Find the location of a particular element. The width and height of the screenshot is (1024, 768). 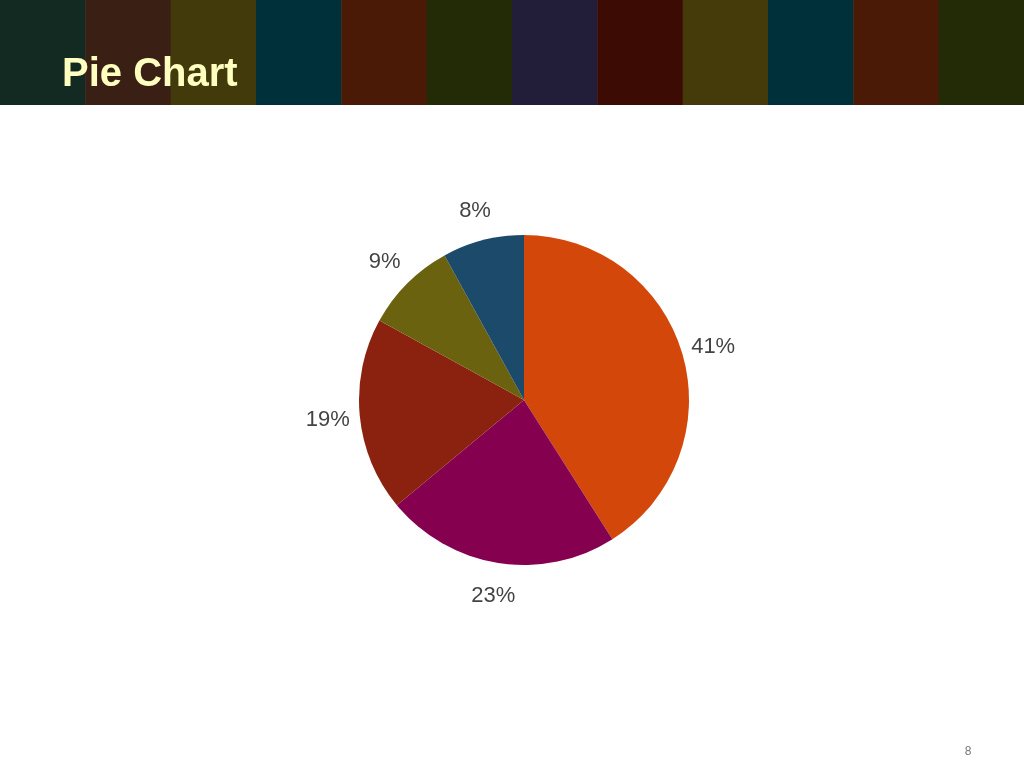

data-label: 41% is located at coordinates (713, 345).